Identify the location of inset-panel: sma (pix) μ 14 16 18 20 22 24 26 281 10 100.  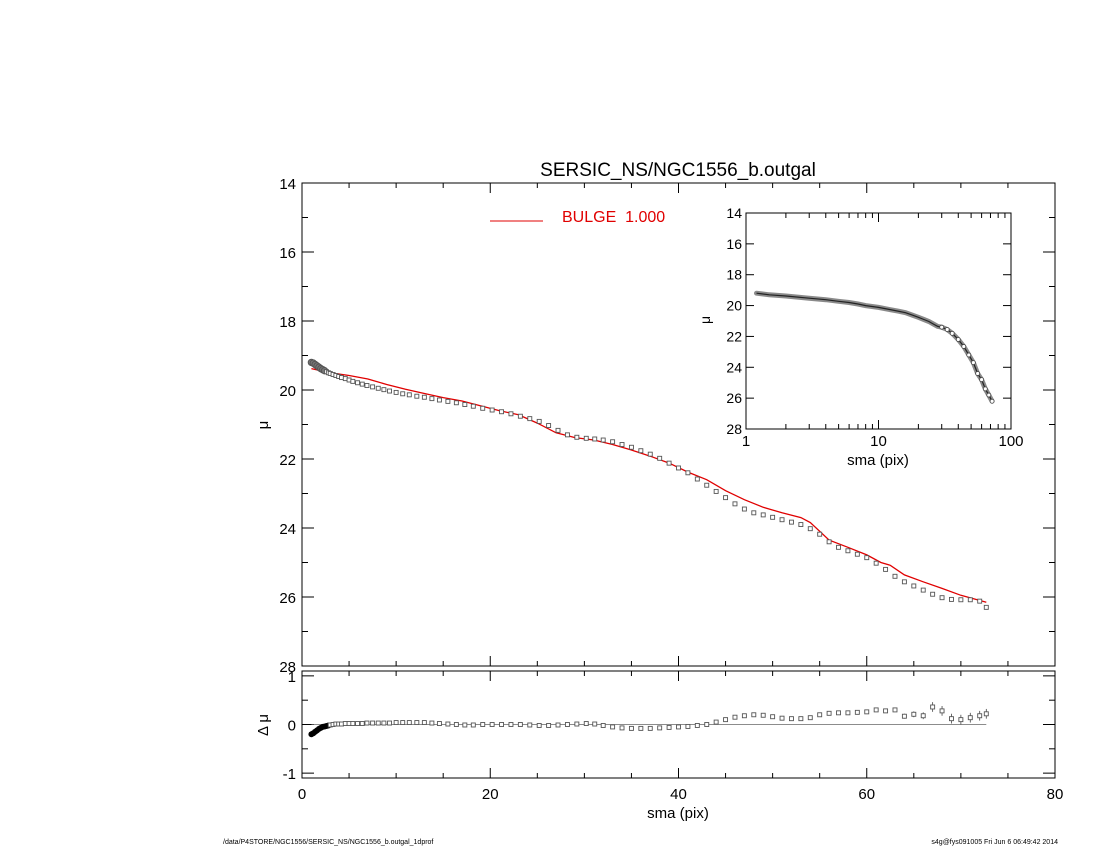
(860, 337).